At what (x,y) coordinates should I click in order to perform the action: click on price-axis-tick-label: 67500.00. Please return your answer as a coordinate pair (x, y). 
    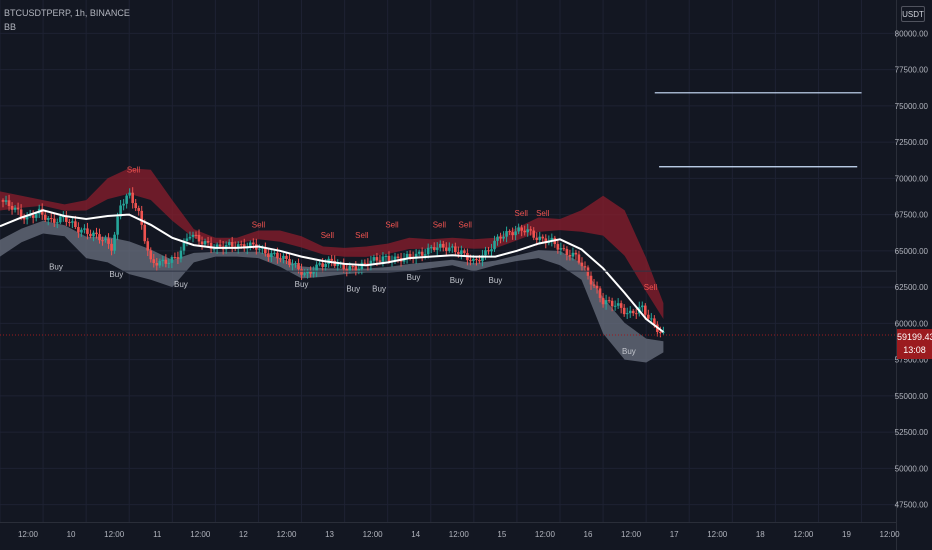
    Looking at the image, I should click on (912, 215).